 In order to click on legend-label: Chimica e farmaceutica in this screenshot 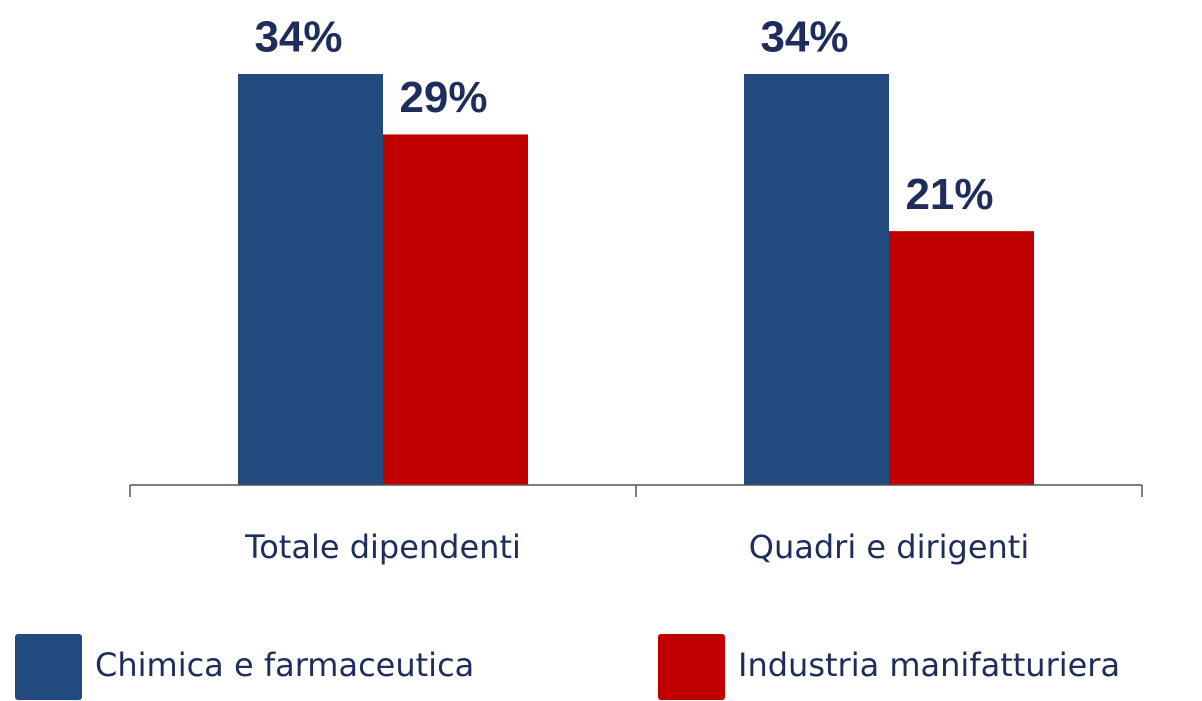, I will do `click(284, 665)`.